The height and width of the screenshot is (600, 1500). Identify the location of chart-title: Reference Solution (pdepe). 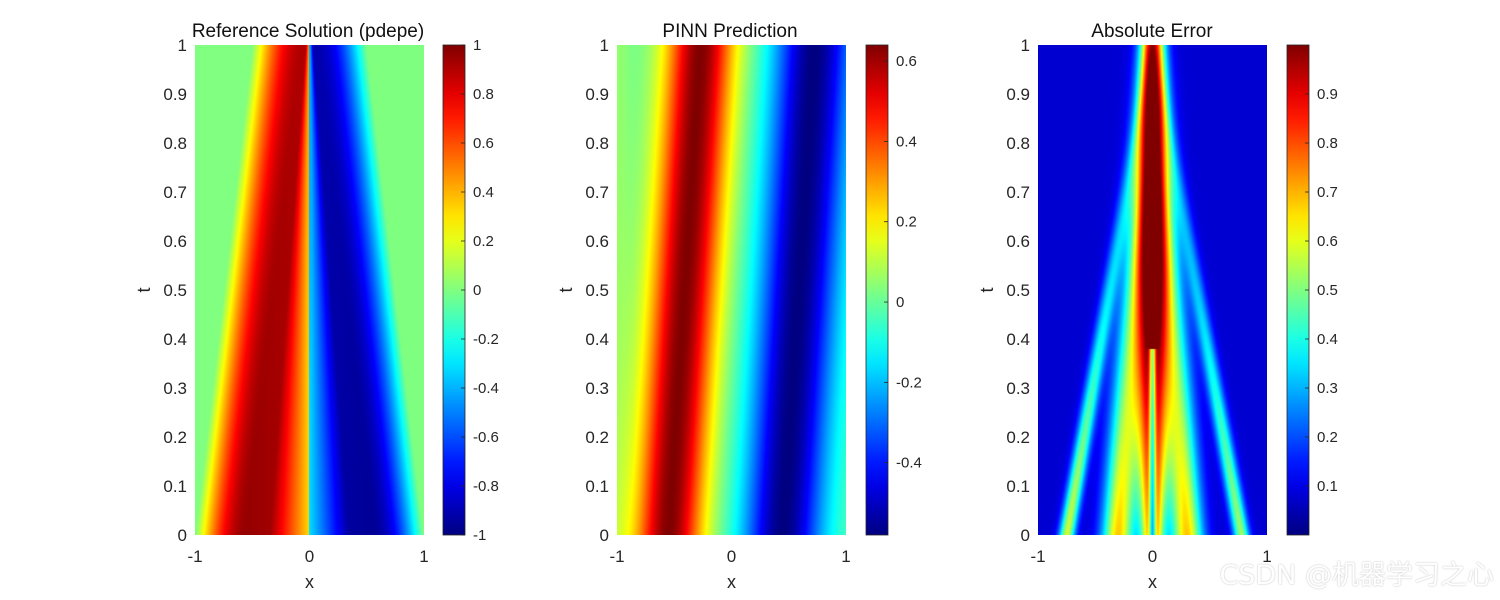
(308, 31).